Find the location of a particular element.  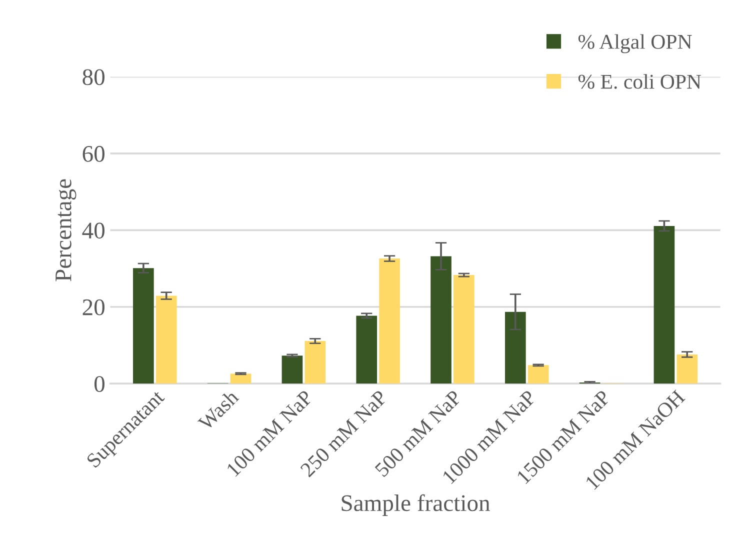

legend-label: % E. coli OPN is located at coordinates (640, 81).